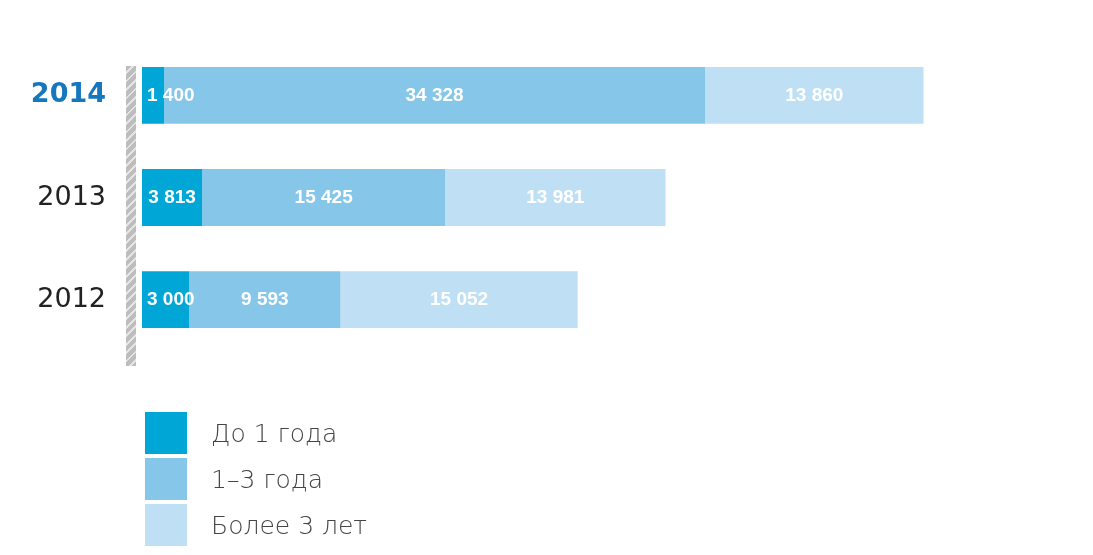 Image resolution: width=1093 pixels, height=555 pixels. I want to click on y-tick-label: 2012, so click(71, 297).